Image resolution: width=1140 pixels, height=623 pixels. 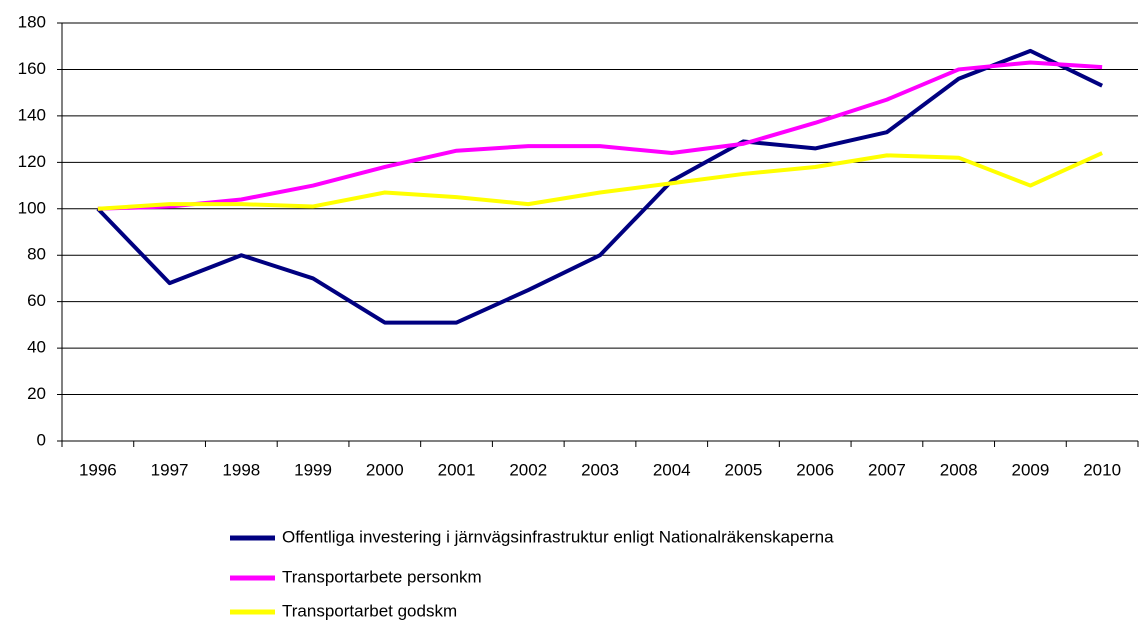 What do you see at coordinates (672, 469) in the screenshot?
I see `x-tick-label: 2004` at bounding box center [672, 469].